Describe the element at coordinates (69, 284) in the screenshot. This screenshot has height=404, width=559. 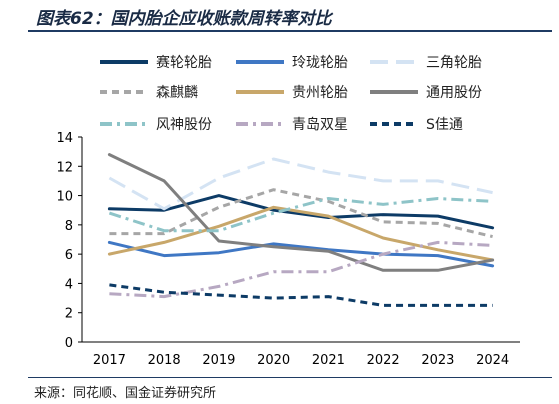
I see `y-tick-label: 4` at that location.